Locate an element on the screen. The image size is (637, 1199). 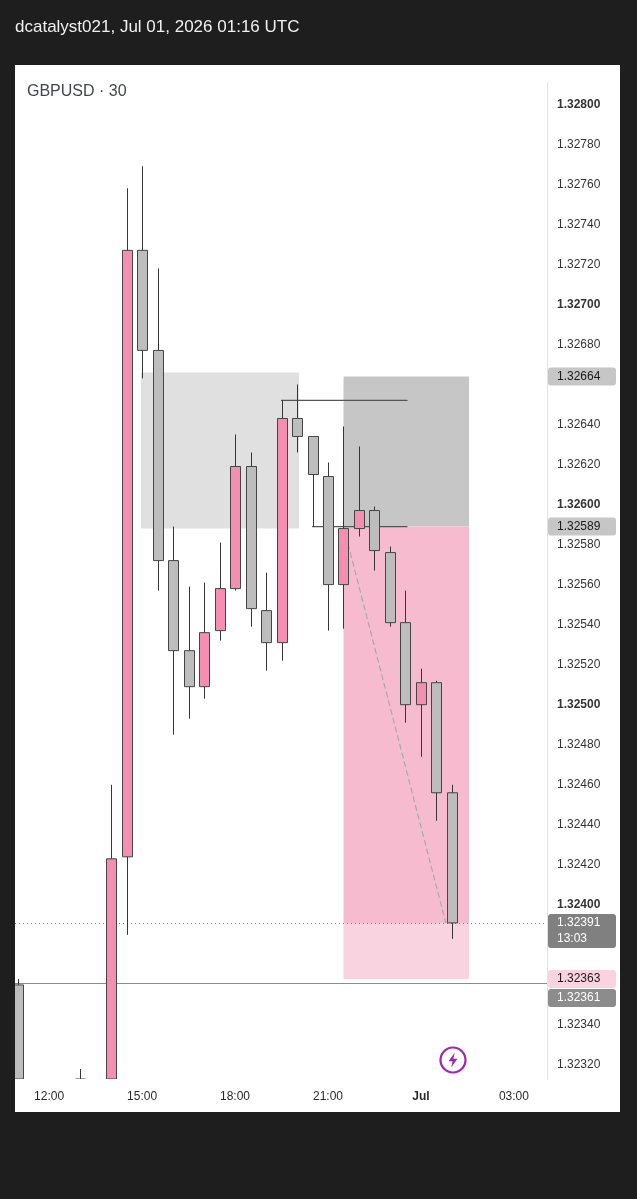
y-tick-label: 1.32780 is located at coordinates (579, 143).